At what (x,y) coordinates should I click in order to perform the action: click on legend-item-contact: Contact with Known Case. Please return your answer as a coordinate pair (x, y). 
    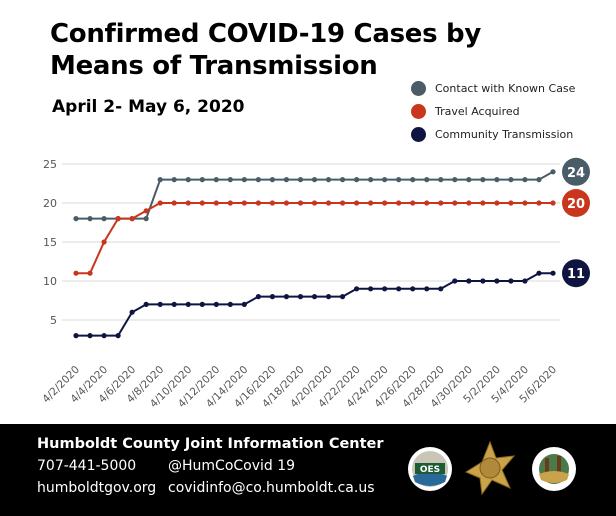
    Looking at the image, I should click on (493, 88).